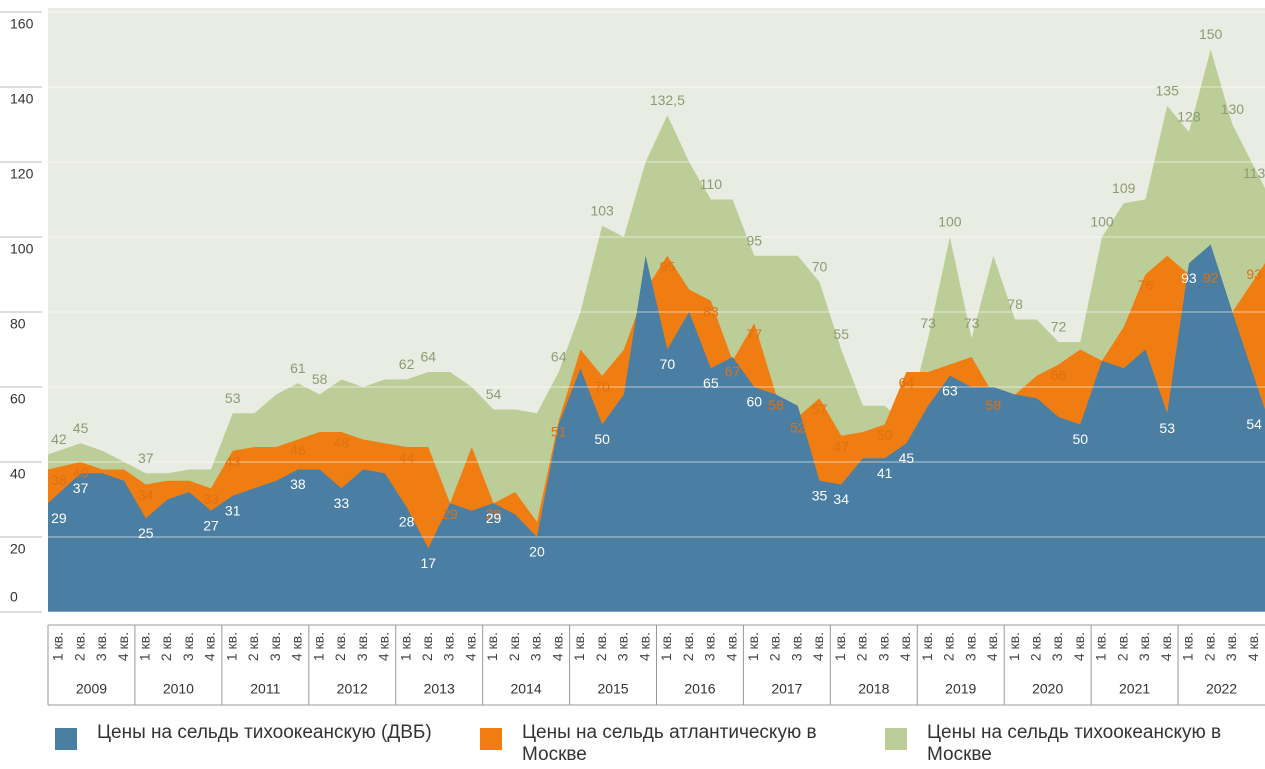 The width and height of the screenshot is (1265, 769). I want to click on data-label: 28, so click(407, 522).